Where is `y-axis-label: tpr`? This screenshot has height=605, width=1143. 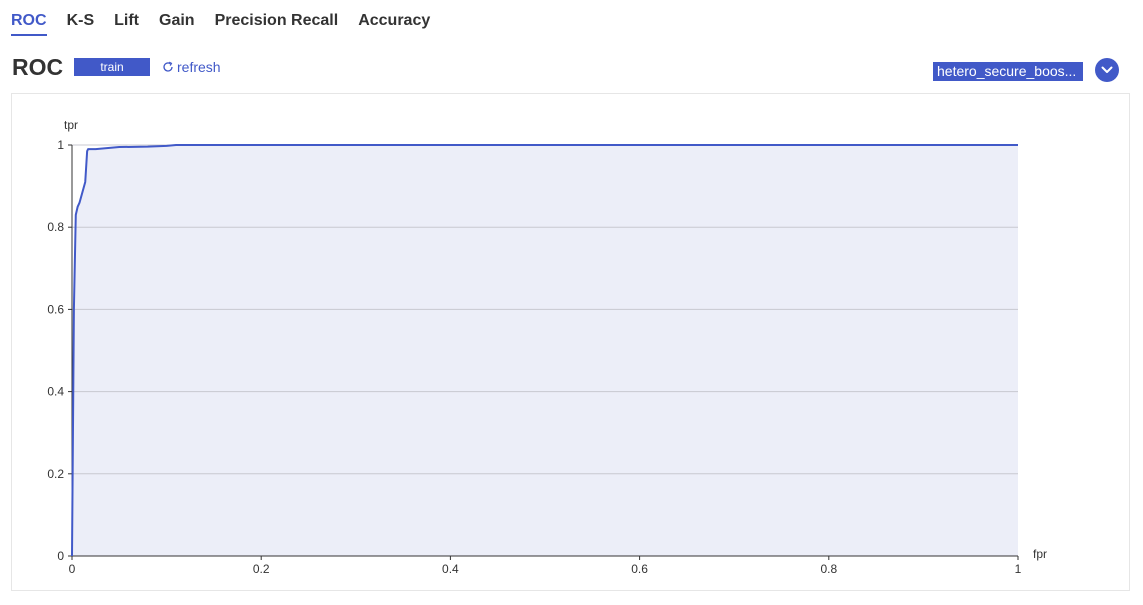 y-axis-label: tpr is located at coordinates (71, 125).